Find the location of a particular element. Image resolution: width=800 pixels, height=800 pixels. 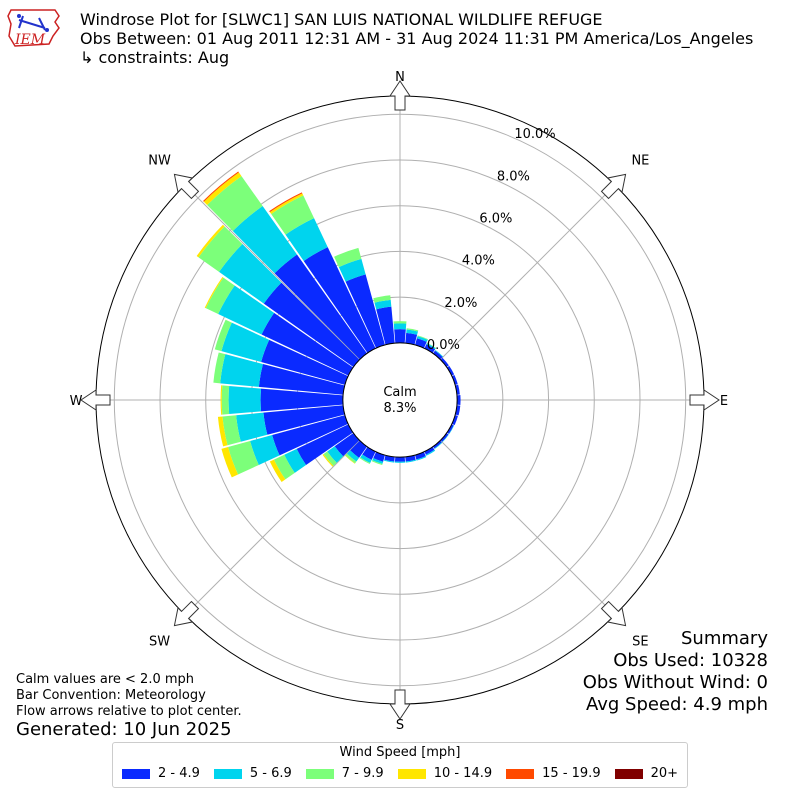

legend-item: 5 - 6.9 is located at coordinates (252, 773).